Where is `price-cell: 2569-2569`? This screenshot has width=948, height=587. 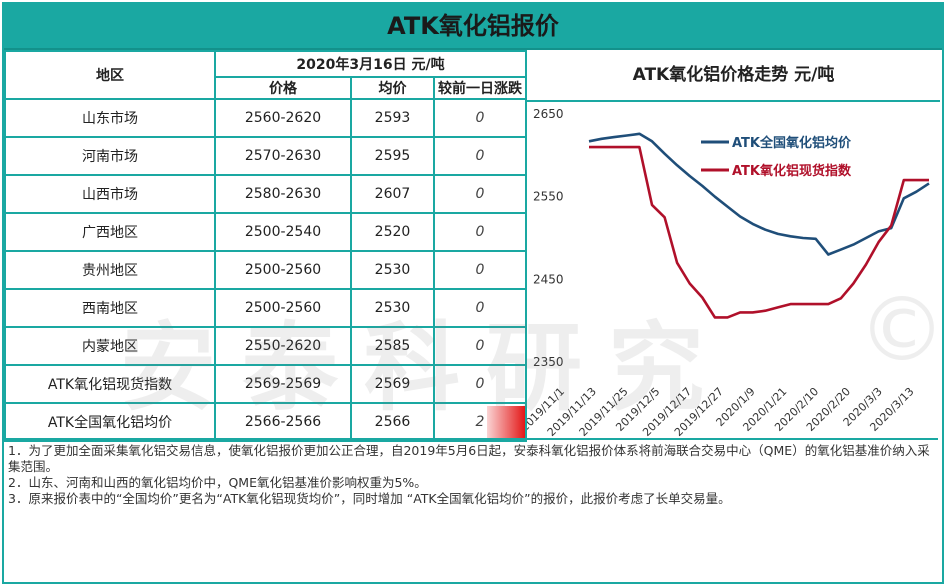 price-cell: 2569-2569 is located at coordinates (283, 384).